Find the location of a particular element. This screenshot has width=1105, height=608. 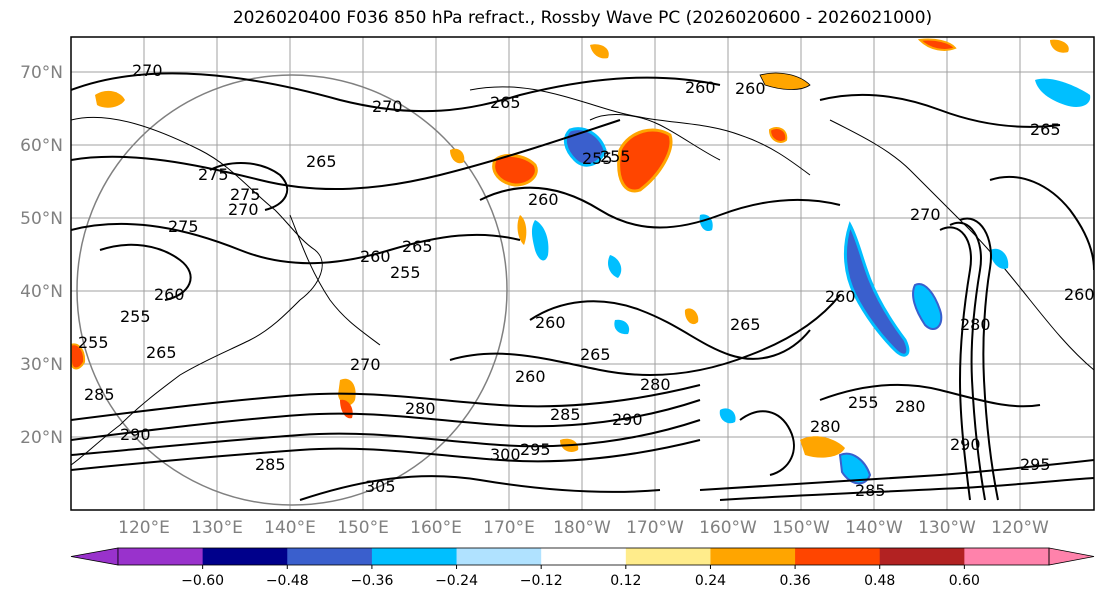

lon-label: 130°E is located at coordinates (217, 528).